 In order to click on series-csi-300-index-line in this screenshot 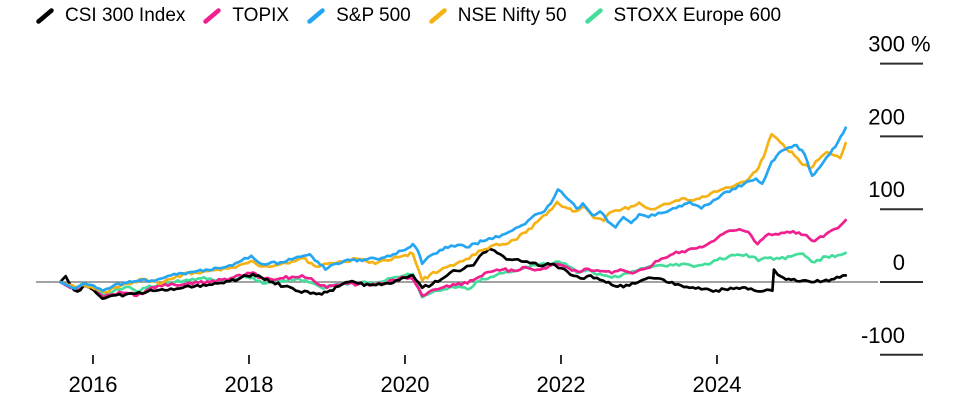, I will do `click(453, 274)`.